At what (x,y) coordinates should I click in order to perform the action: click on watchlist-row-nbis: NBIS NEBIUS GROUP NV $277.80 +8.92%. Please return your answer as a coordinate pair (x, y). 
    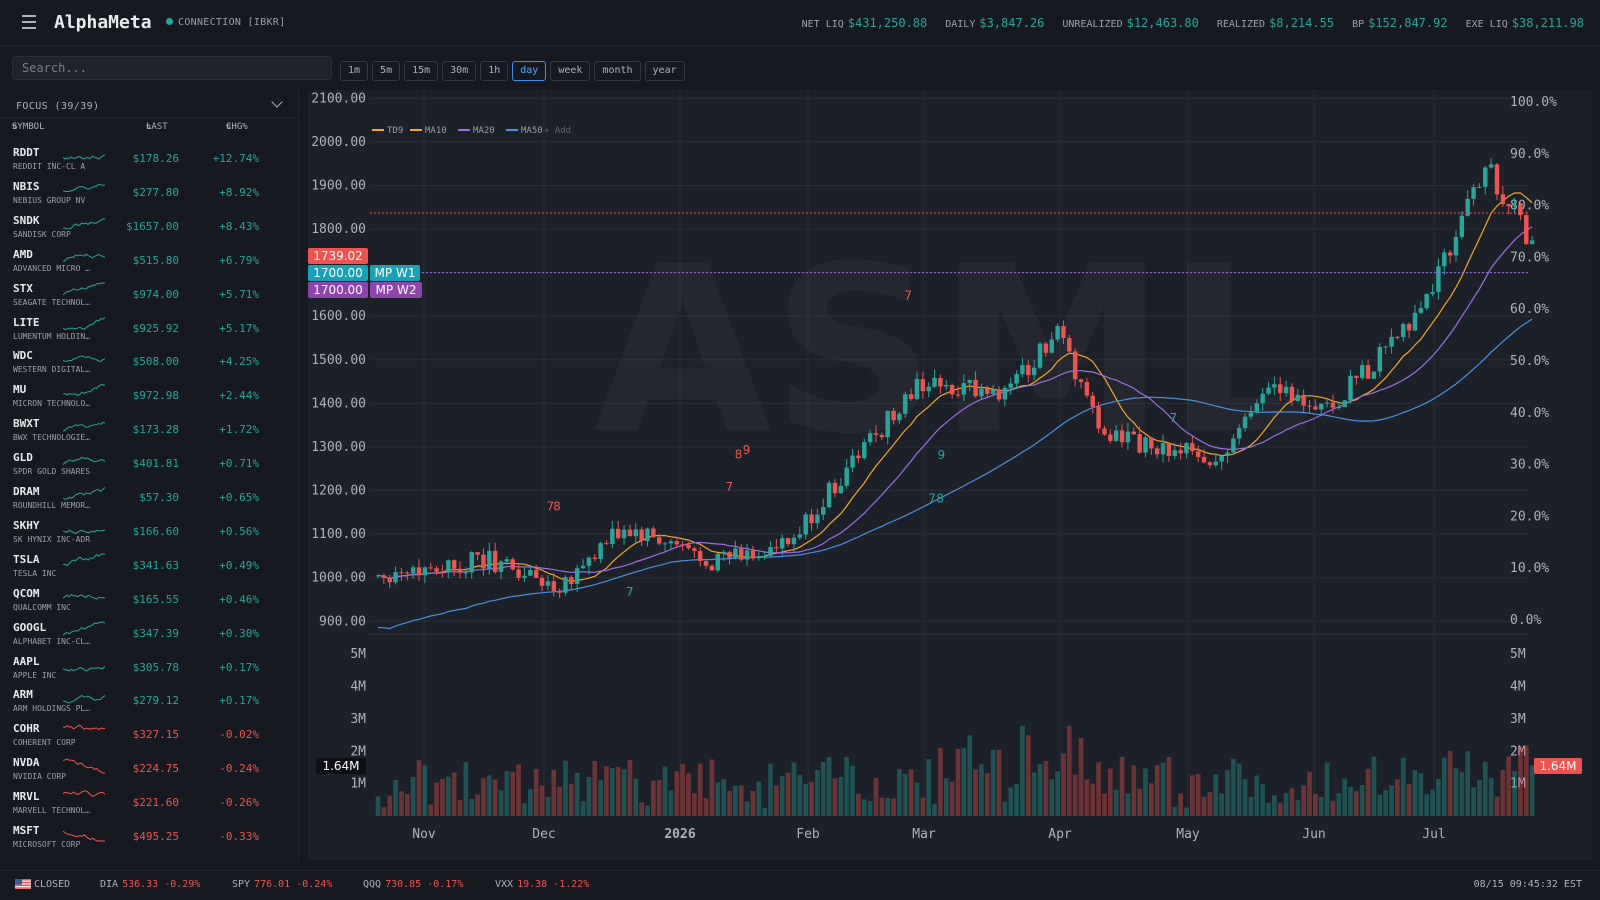
    Looking at the image, I should click on (149, 195).